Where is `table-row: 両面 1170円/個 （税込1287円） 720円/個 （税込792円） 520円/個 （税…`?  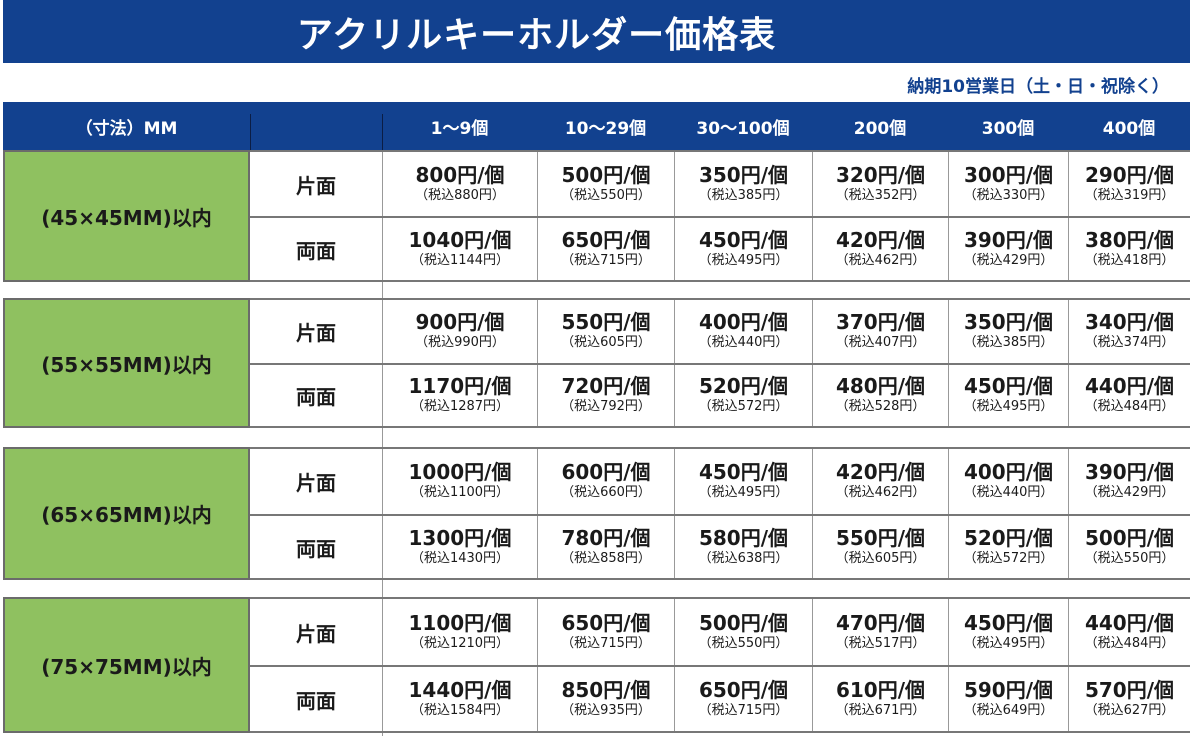 table-row: 両面 1170円/個 （税込1287円） 720円/個 （税込792円） 520円/個 （税… is located at coordinates (720, 395).